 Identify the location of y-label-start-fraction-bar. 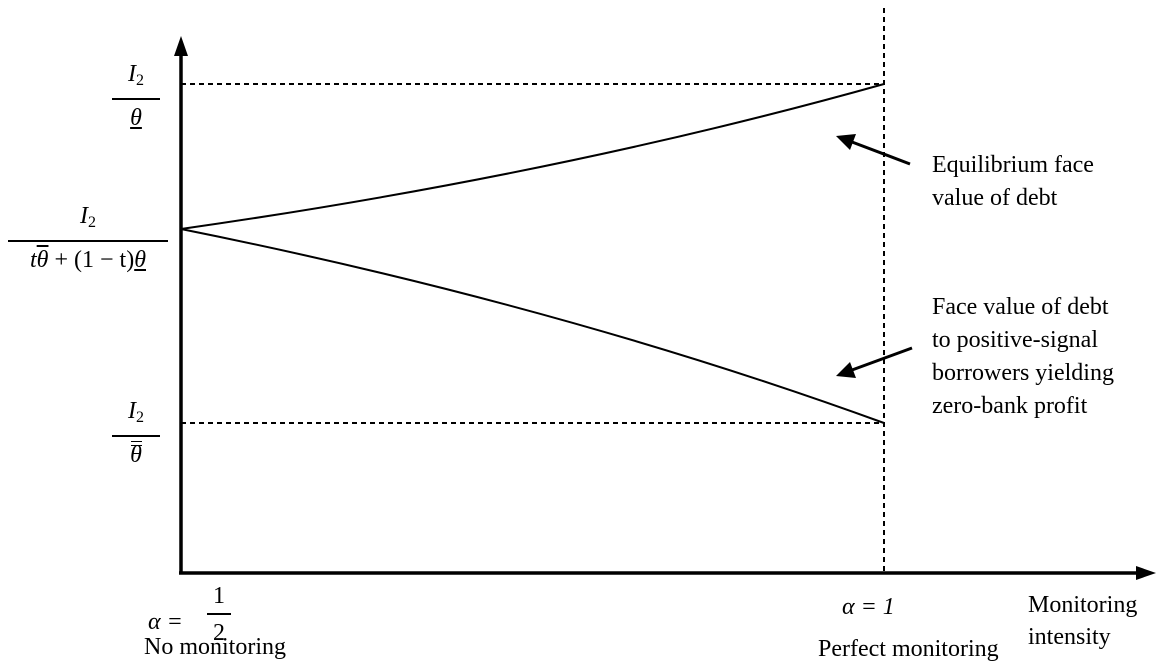
(88, 241).